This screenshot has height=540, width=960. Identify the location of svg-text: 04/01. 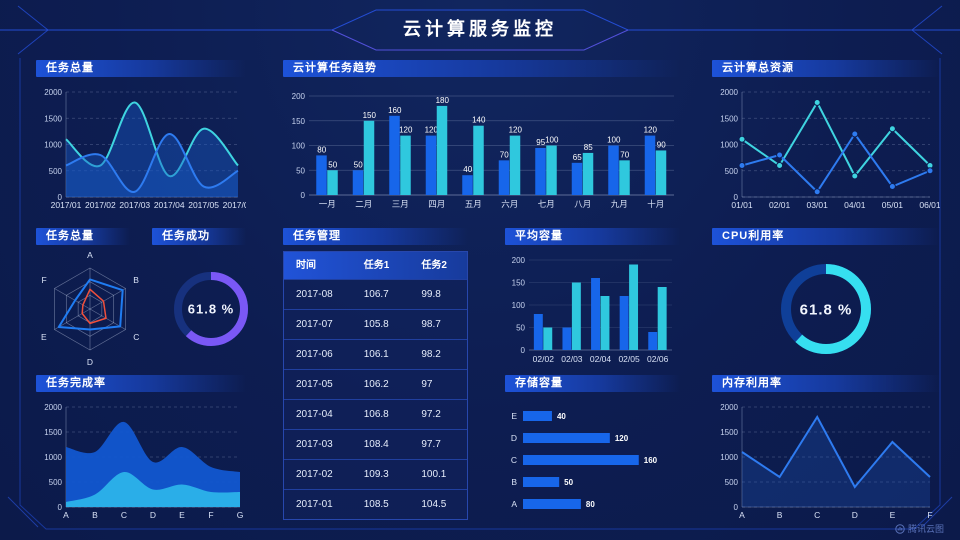
(855, 205).